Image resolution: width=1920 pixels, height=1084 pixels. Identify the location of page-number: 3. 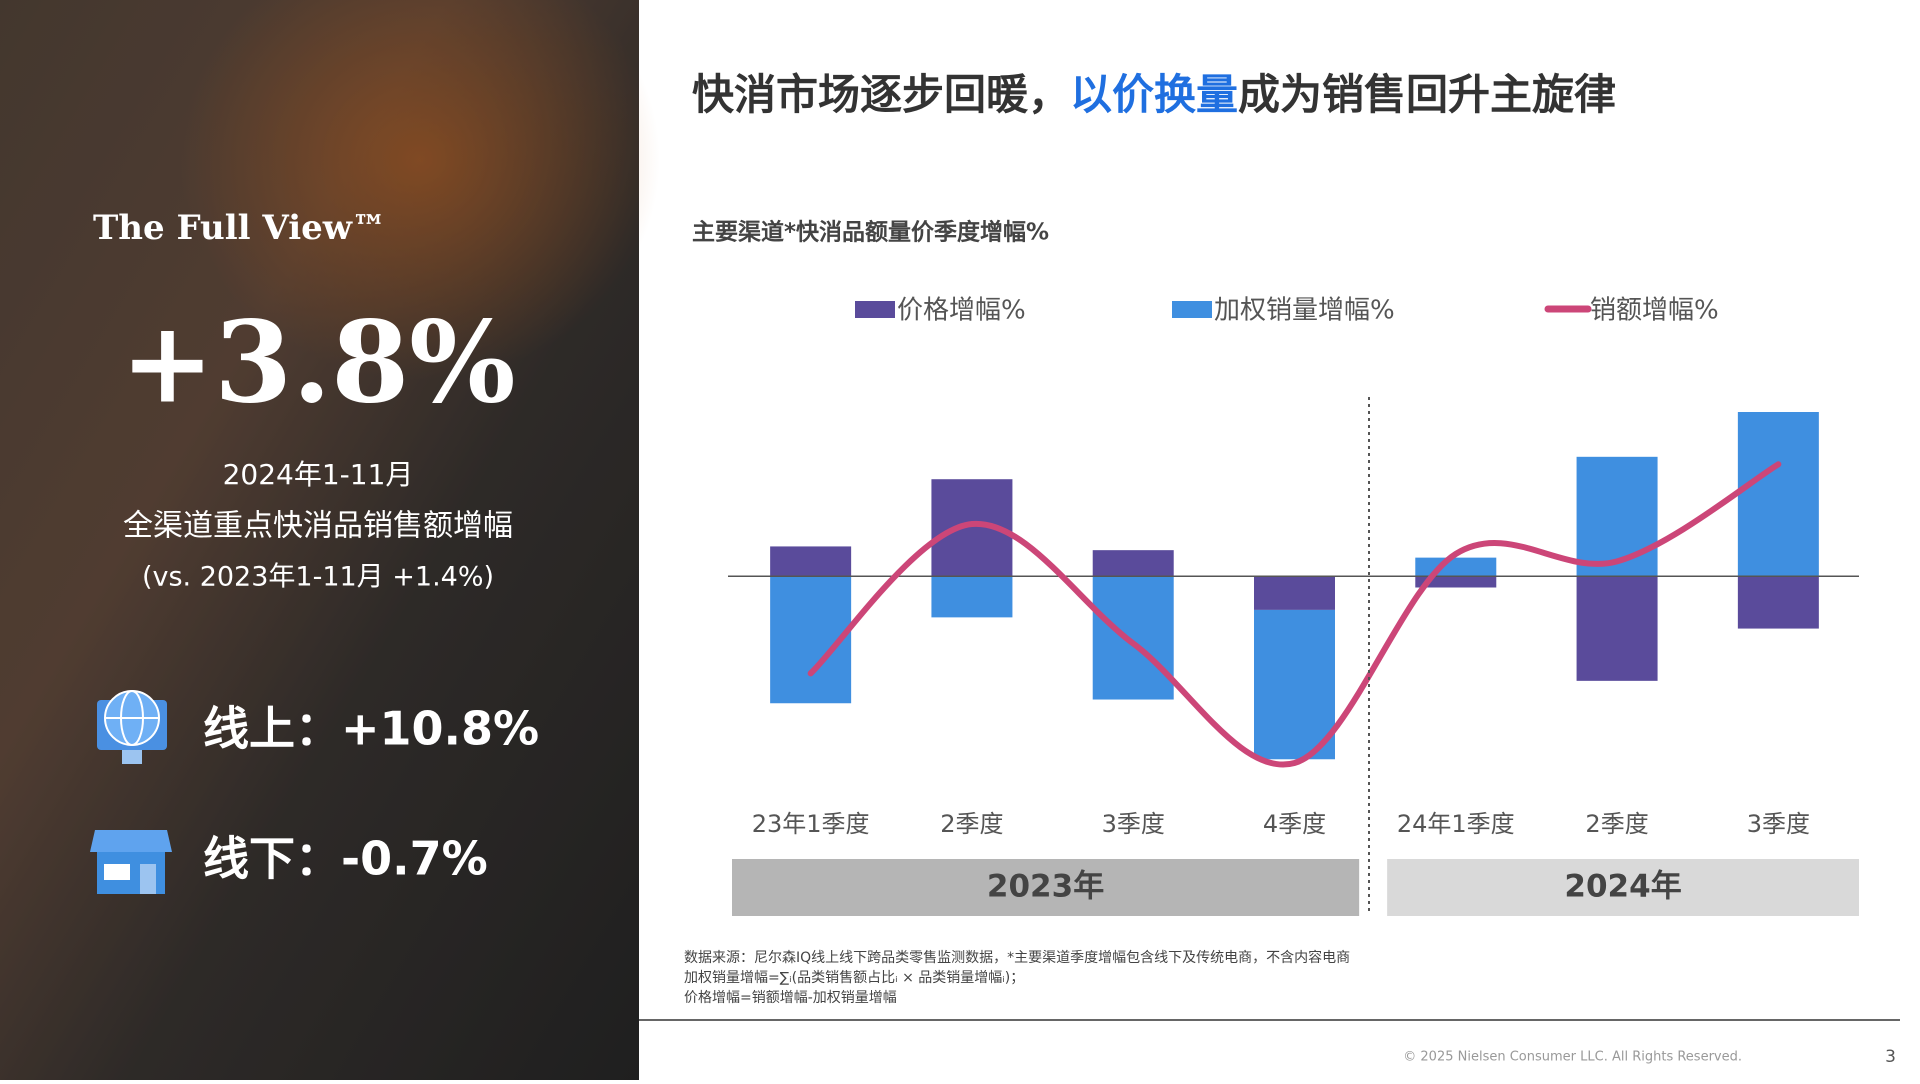
(1890, 1057).